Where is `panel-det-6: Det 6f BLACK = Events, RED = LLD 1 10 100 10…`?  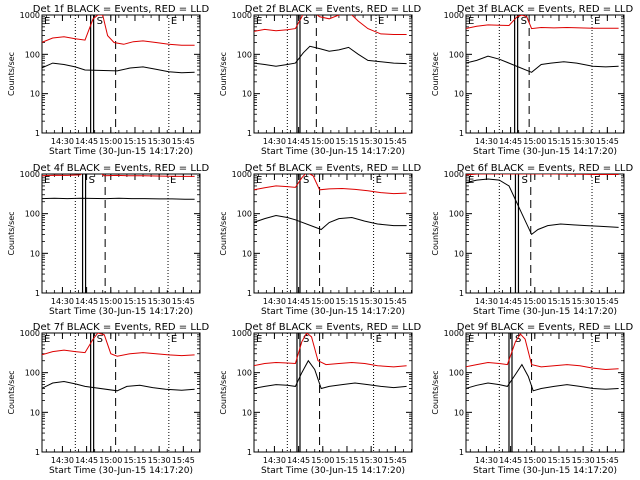 panel-det-6: Det 6f BLACK = Events, RED = LLD 1 10 100 10… is located at coordinates (532, 240).